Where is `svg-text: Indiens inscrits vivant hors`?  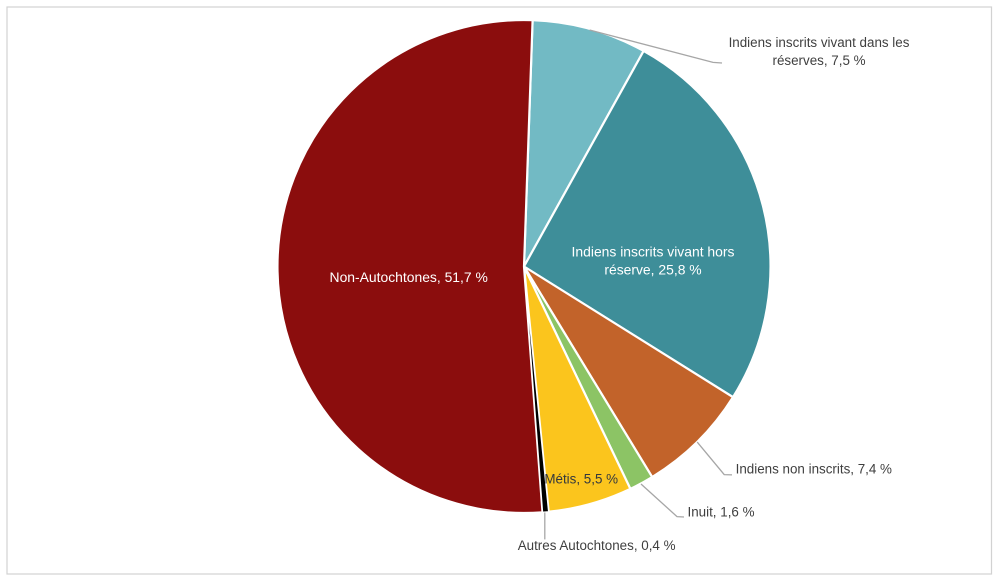 svg-text: Indiens inscrits vivant hors is located at coordinates (653, 252).